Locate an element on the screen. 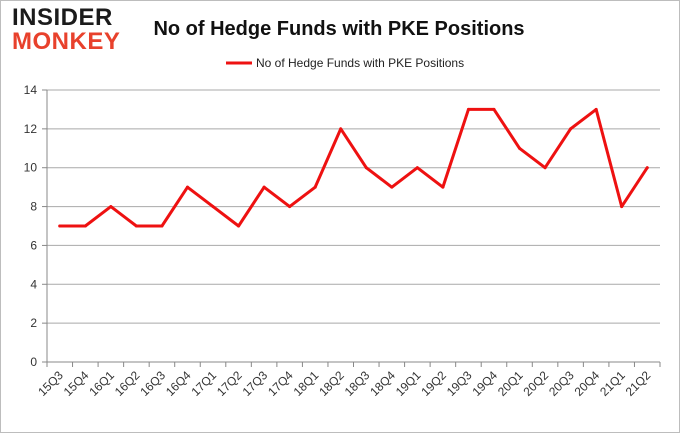 The image size is (680, 433). x-tick-label: 16Q1 is located at coordinates (101, 383).